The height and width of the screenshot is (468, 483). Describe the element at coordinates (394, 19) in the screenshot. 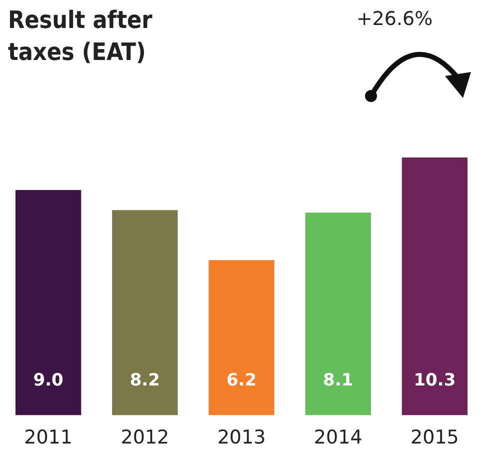

I see `text: +26.6%` at that location.